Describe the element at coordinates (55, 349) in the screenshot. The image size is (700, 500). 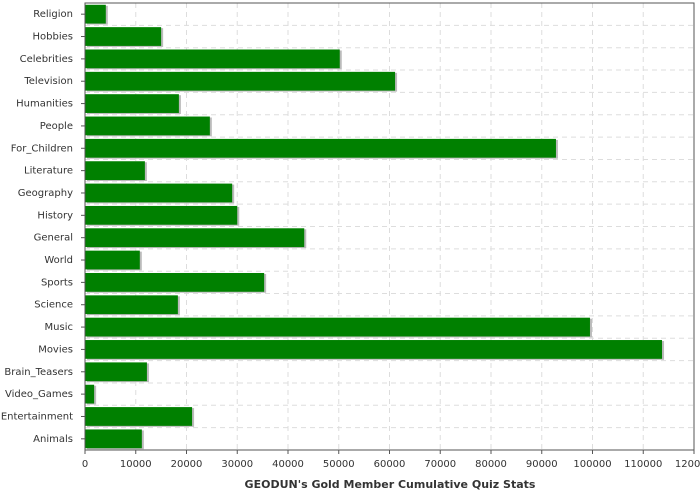
I see `y-tick-label: Movies` at that location.